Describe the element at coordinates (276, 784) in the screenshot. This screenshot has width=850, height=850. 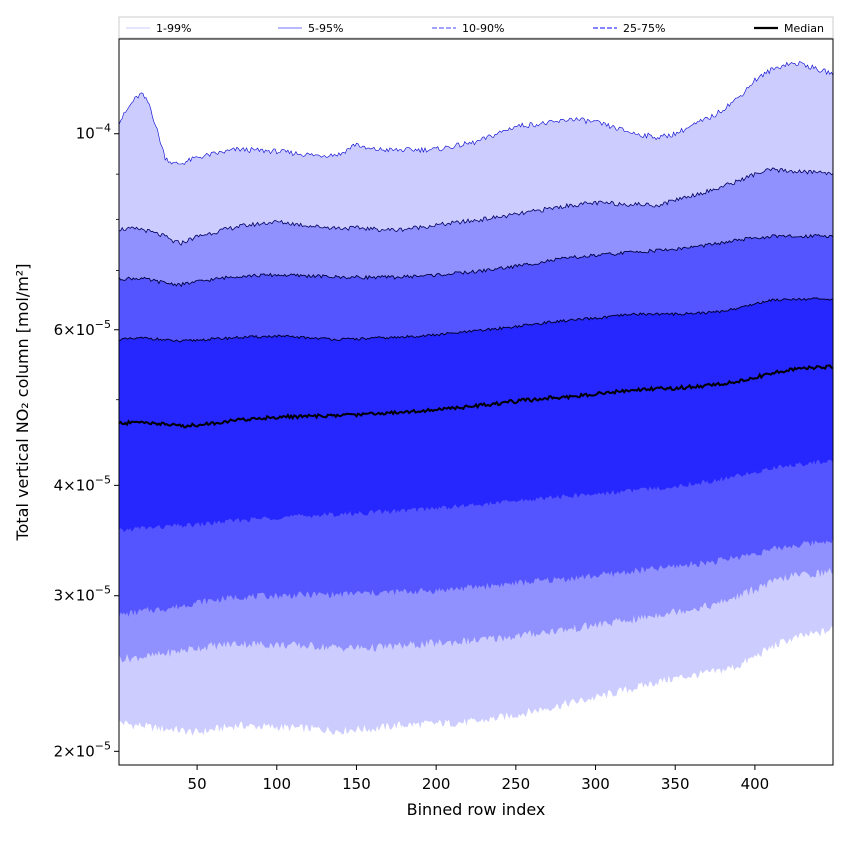
I see `x-tick-label: 100` at that location.